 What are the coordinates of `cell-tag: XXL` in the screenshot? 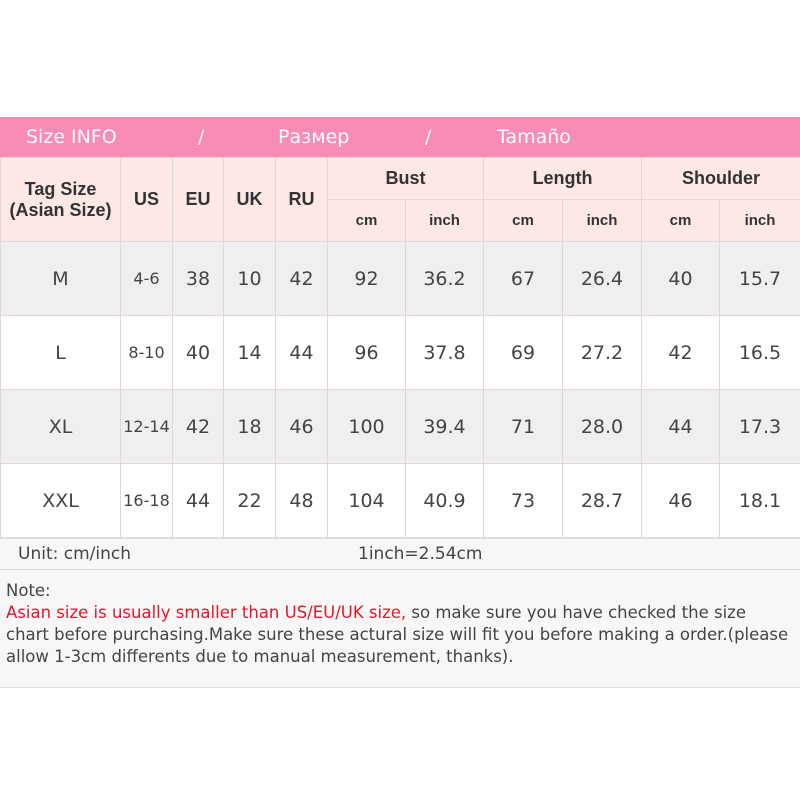 It's located at (60, 500).